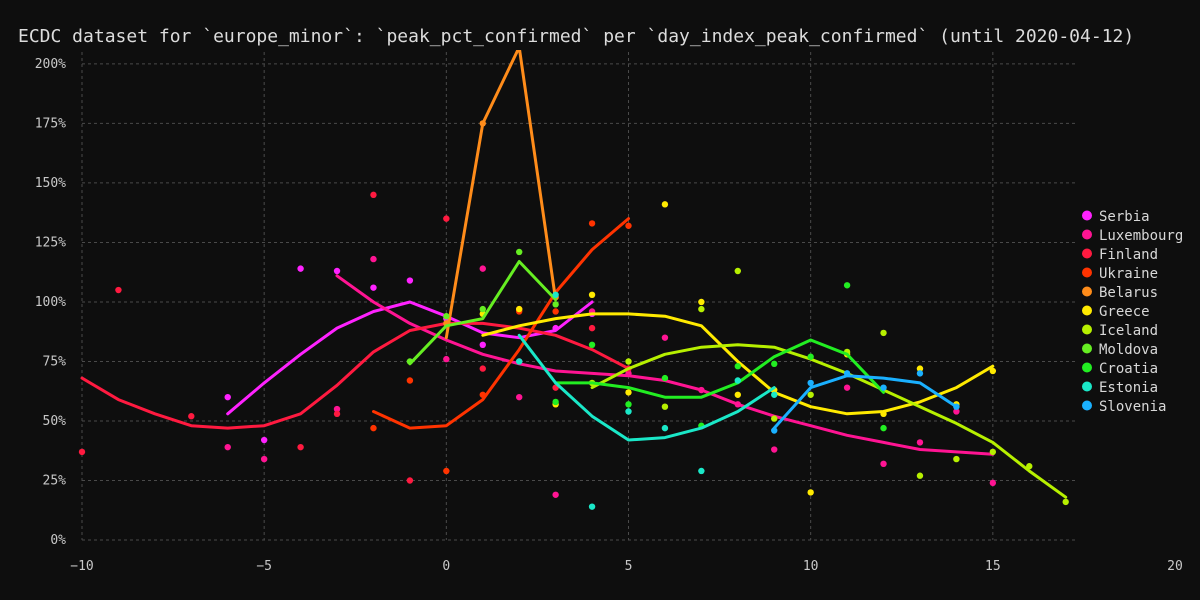  What do you see at coordinates (1128, 255) in the screenshot?
I see `legend-label: Finland` at bounding box center [1128, 255].